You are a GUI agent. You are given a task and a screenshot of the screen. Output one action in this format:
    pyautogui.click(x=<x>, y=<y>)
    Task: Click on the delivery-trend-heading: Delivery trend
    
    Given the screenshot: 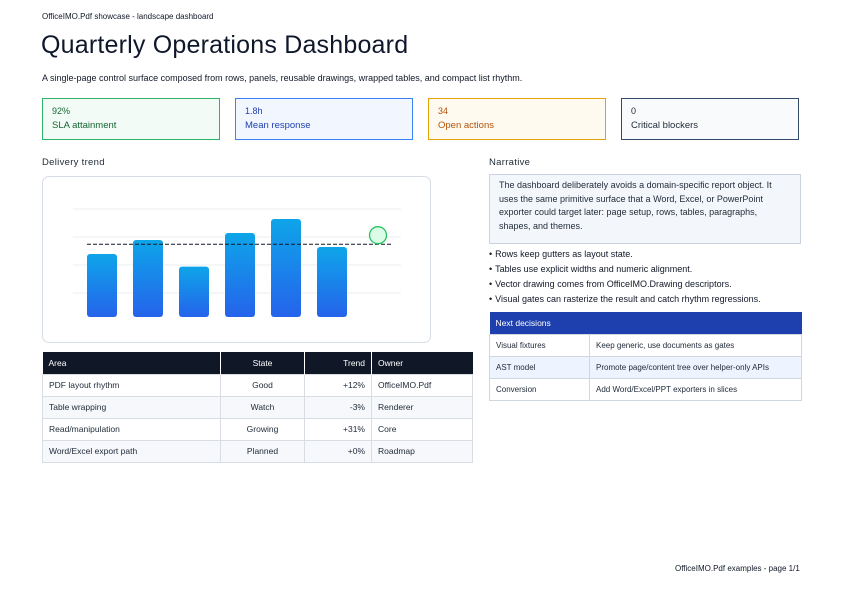 What is the action you would take?
    pyautogui.click(x=73, y=162)
    